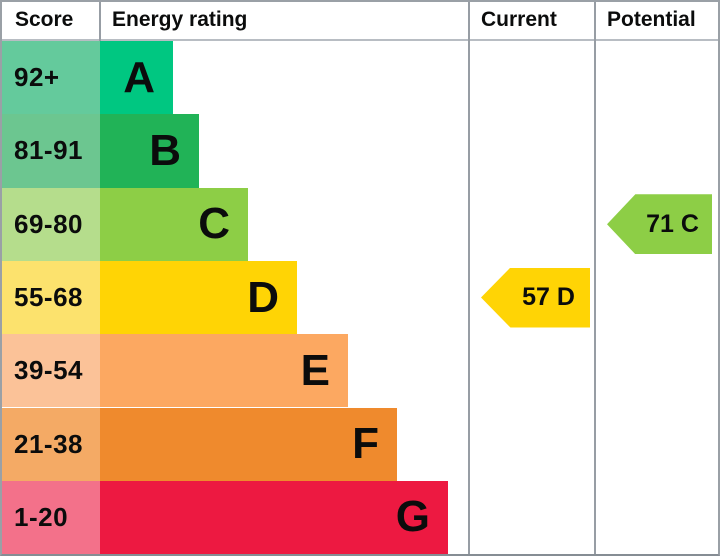 Image resolution: width=720 pixels, height=556 pixels. What do you see at coordinates (651, 19) in the screenshot?
I see `header-potential: Potential` at bounding box center [651, 19].